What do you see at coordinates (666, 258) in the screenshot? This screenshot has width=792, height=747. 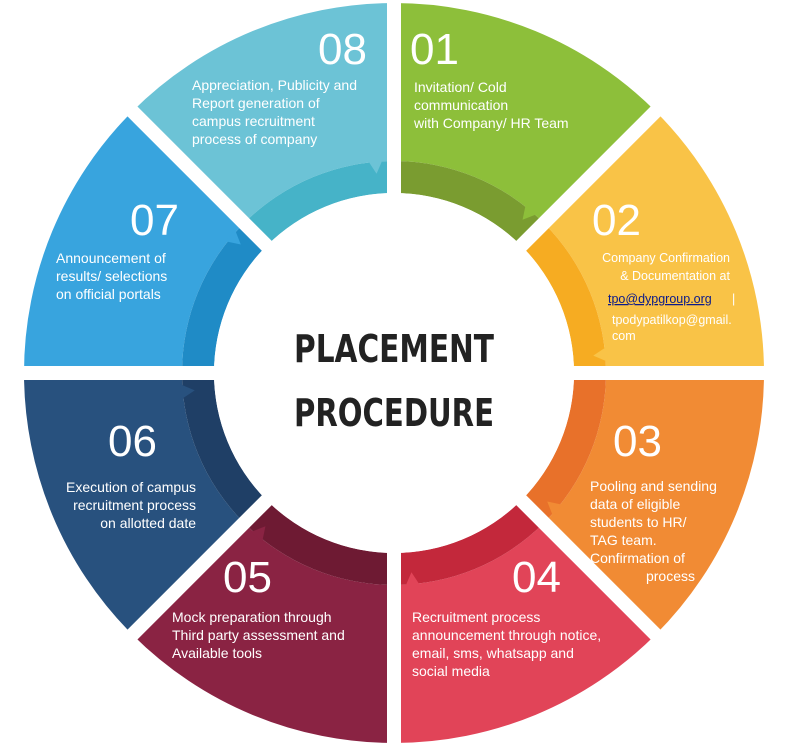 I see `step-02-text-line-1: Company Confirmation` at bounding box center [666, 258].